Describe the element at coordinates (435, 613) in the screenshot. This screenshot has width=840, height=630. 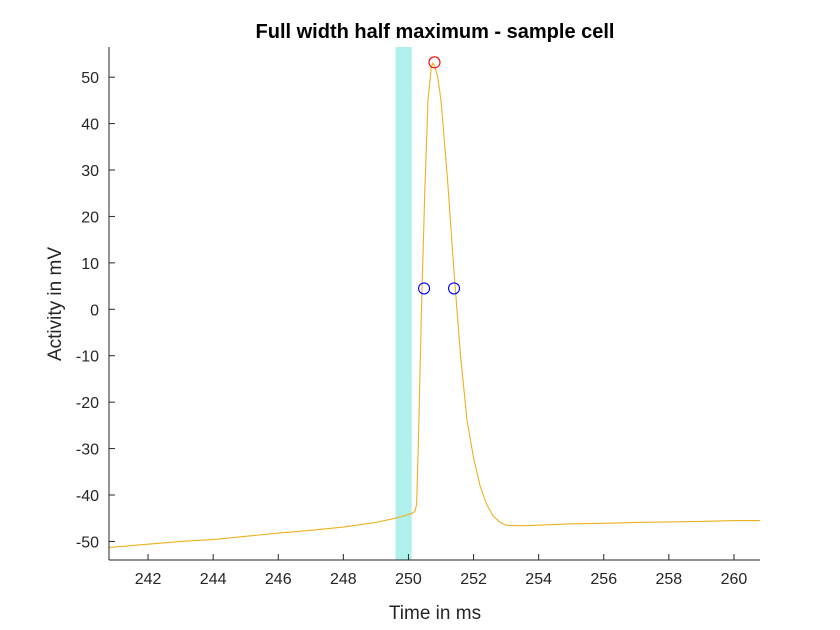
I see `x-axis-label: Time in ms` at that location.